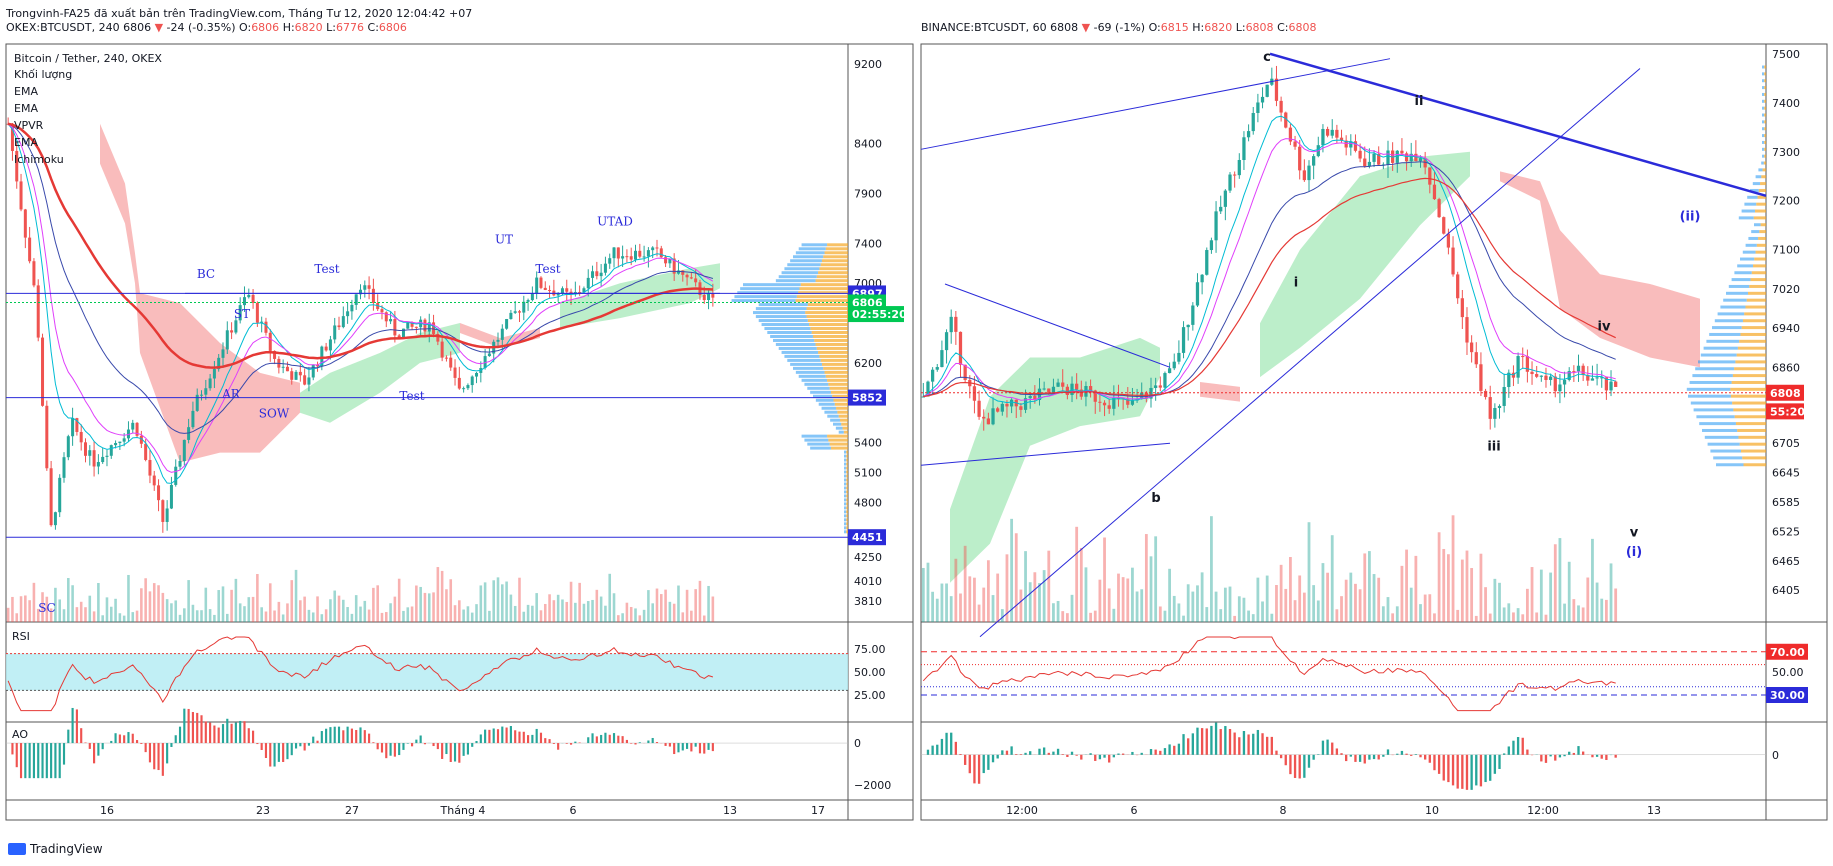 The width and height of the screenshot is (1833, 866). What do you see at coordinates (1634, 532) in the screenshot?
I see `right-wave-annotation: v` at bounding box center [1634, 532].